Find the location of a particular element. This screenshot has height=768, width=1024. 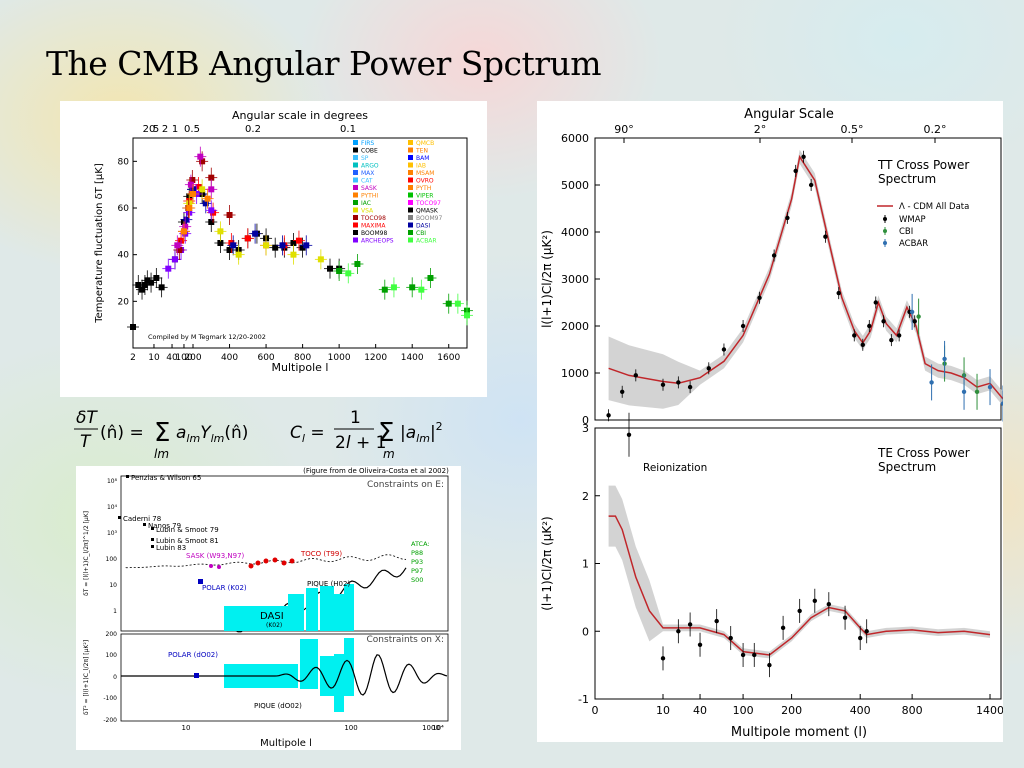

atca-label: S00 is located at coordinates (417, 580).